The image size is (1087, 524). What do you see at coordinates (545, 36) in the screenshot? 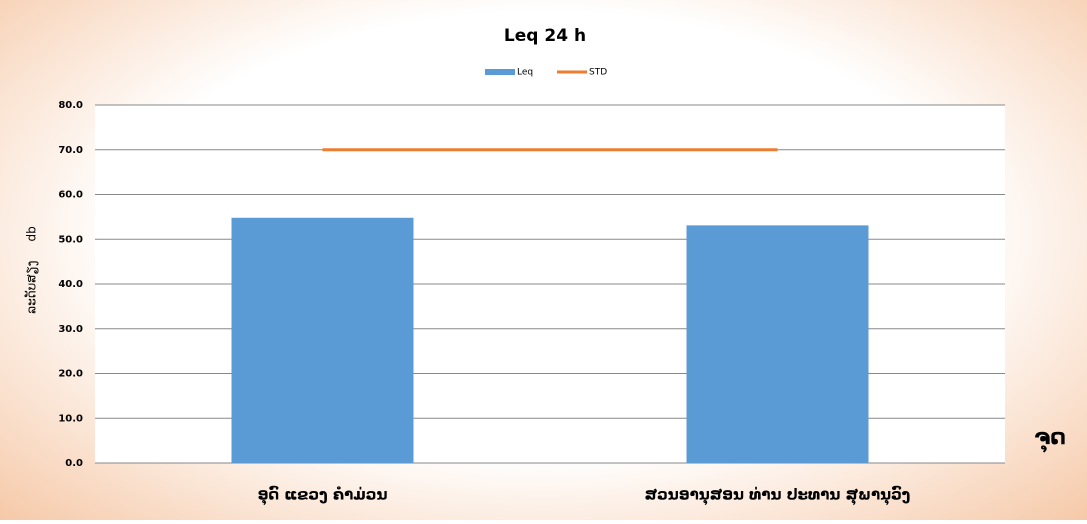
I see `chart-title: Leq 24 h` at bounding box center [545, 36].